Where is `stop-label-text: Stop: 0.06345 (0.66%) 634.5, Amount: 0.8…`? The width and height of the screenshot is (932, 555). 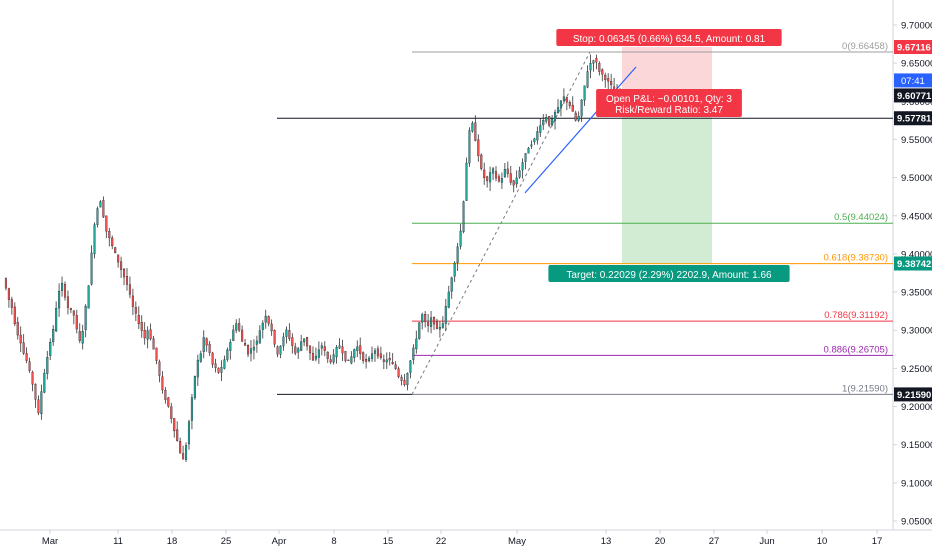 stop-label-text: Stop: 0.06345 (0.66%) 634.5, Amount: 0.8… is located at coordinates (669, 39).